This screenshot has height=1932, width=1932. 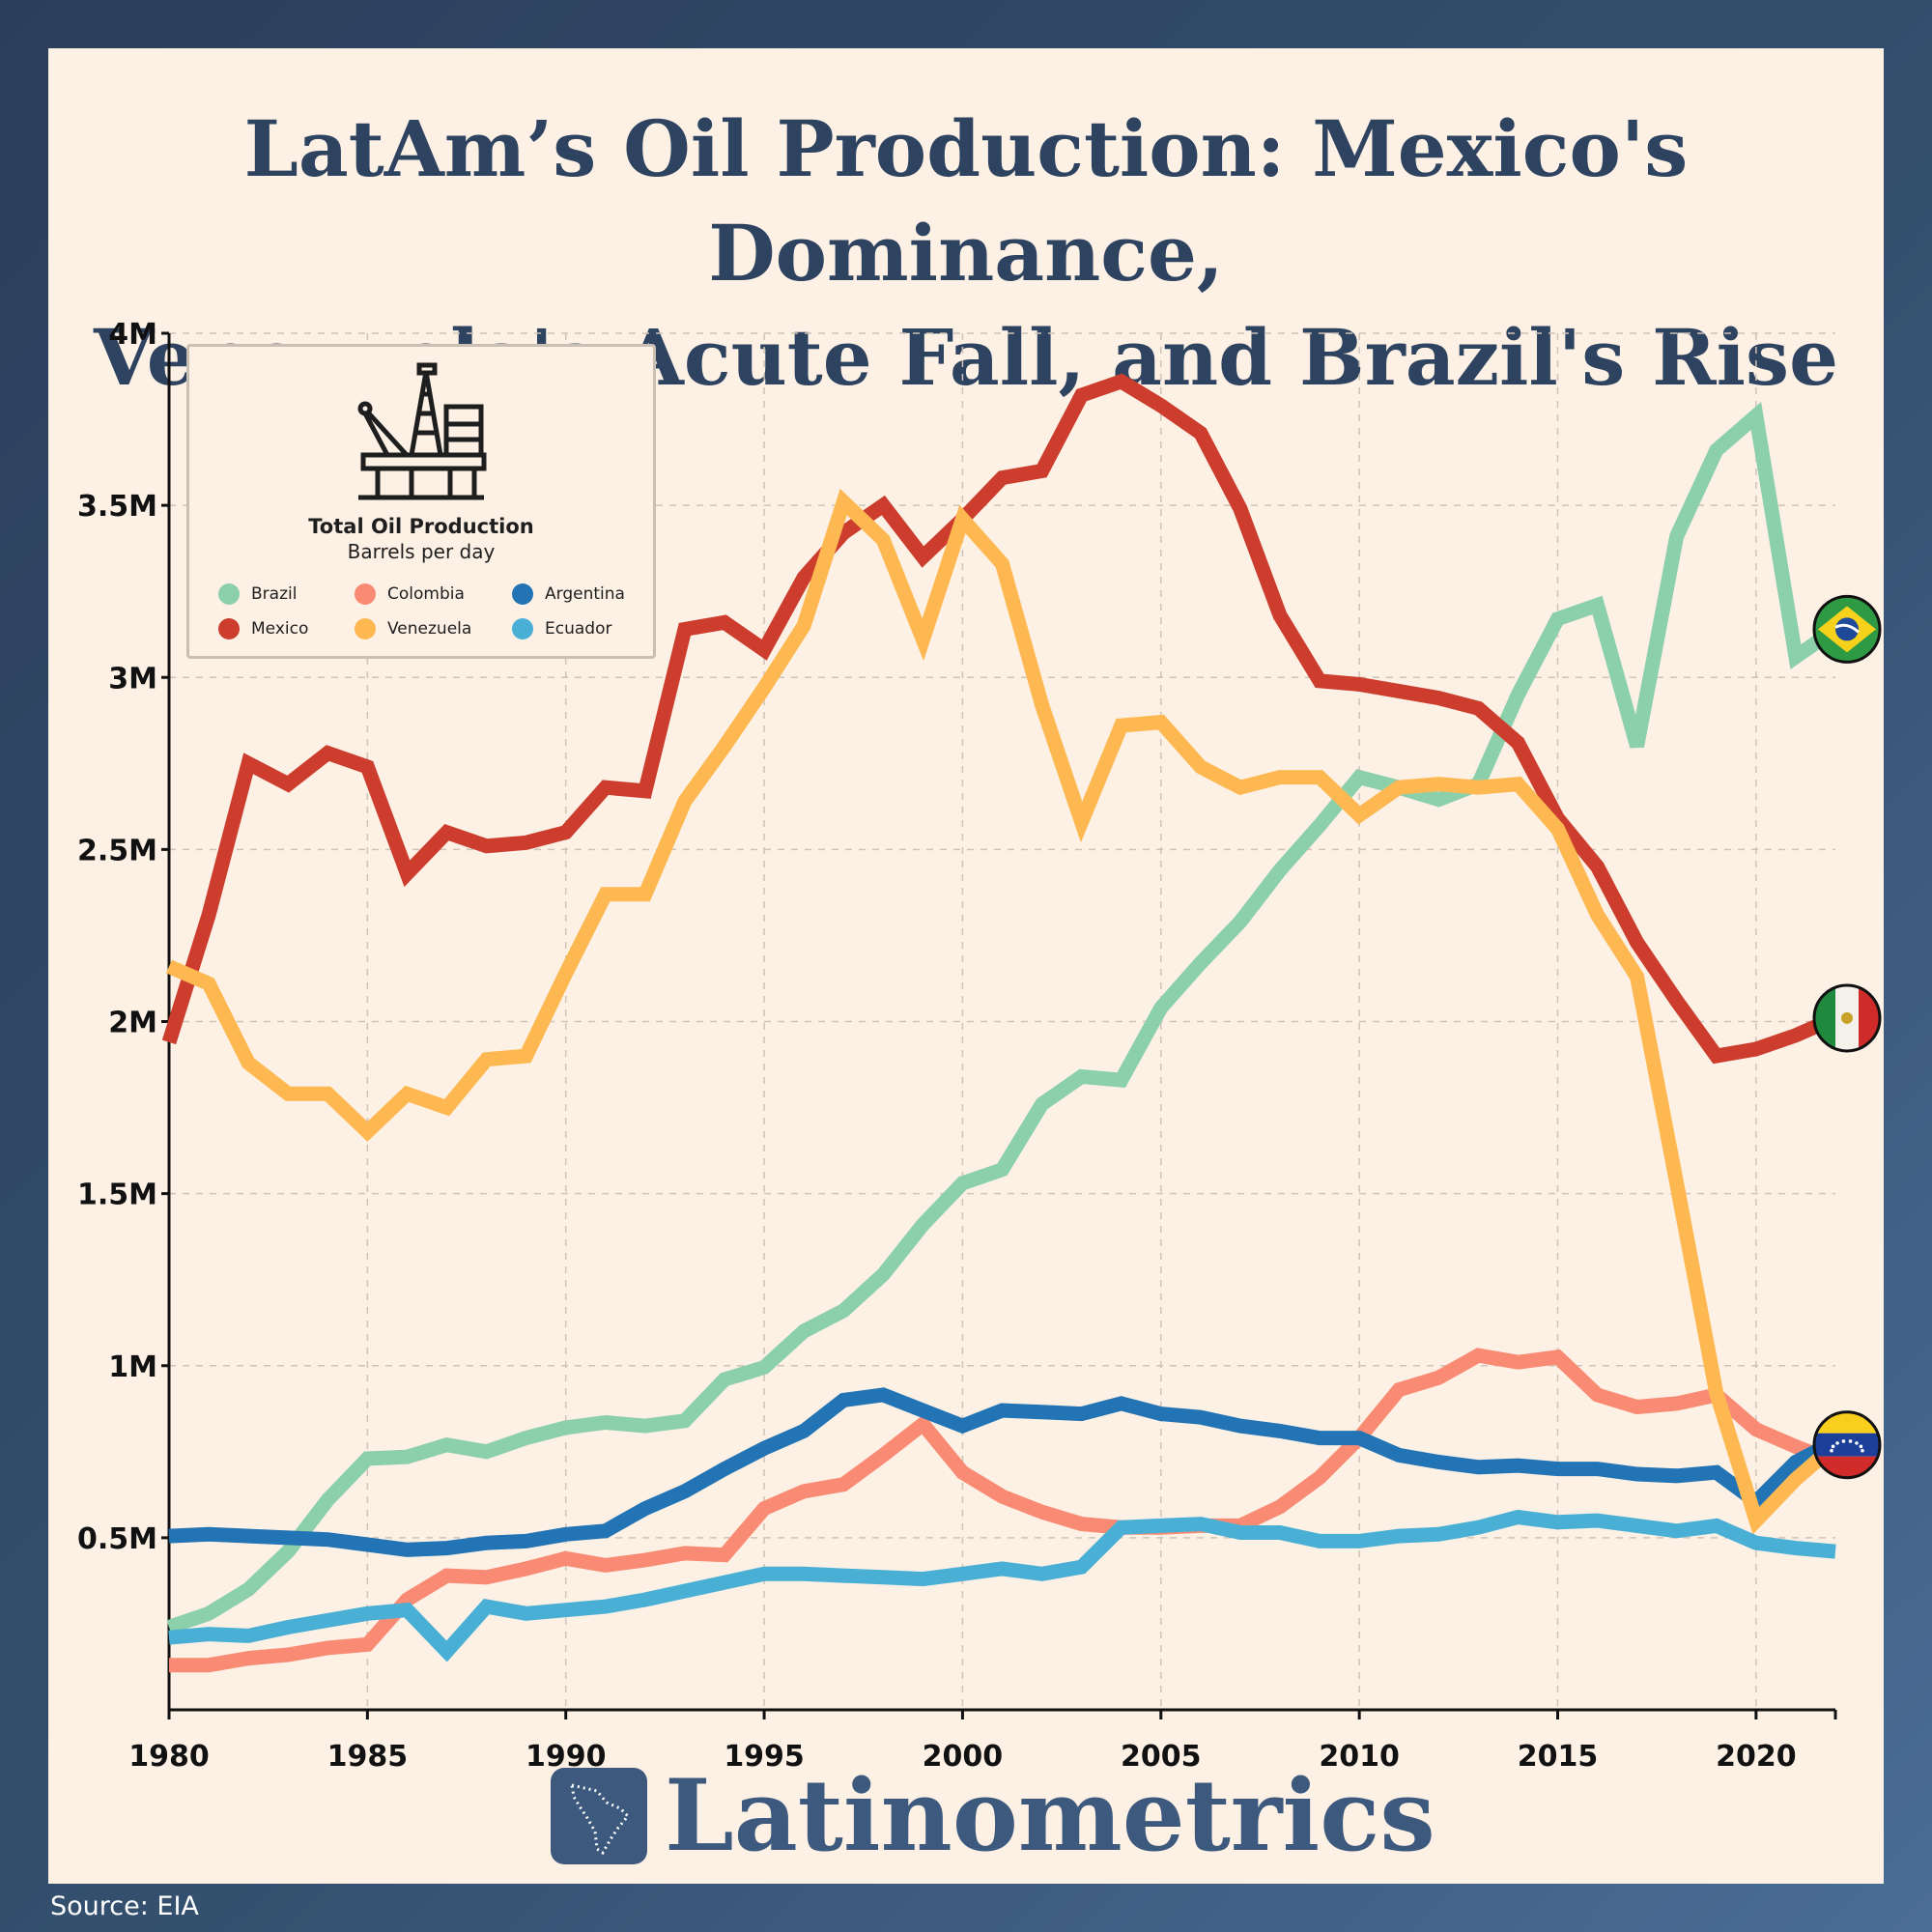 I want to click on legend-label: Mexico, so click(x=280, y=629).